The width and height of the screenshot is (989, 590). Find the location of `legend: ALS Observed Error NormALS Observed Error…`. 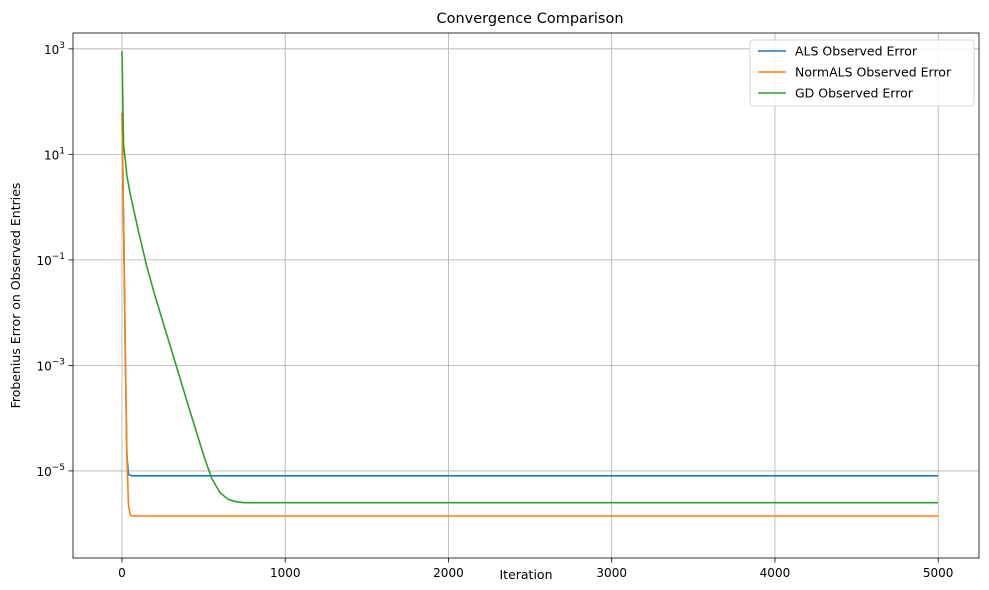

legend: ALS Observed Error NormALS Observed Error… is located at coordinates (862, 73).